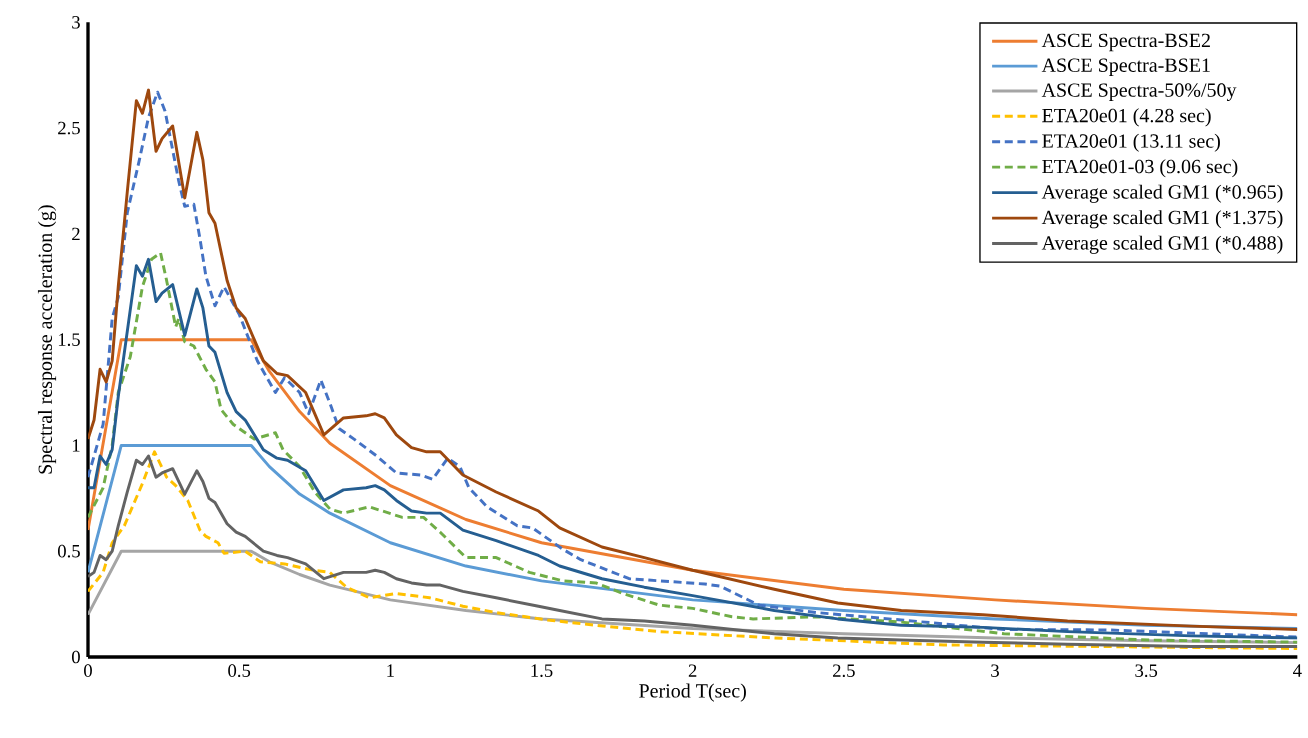 This screenshot has height=738, width=1308. Describe the element at coordinates (76, 234) in the screenshot. I see `y-tick-label: 2` at that location.